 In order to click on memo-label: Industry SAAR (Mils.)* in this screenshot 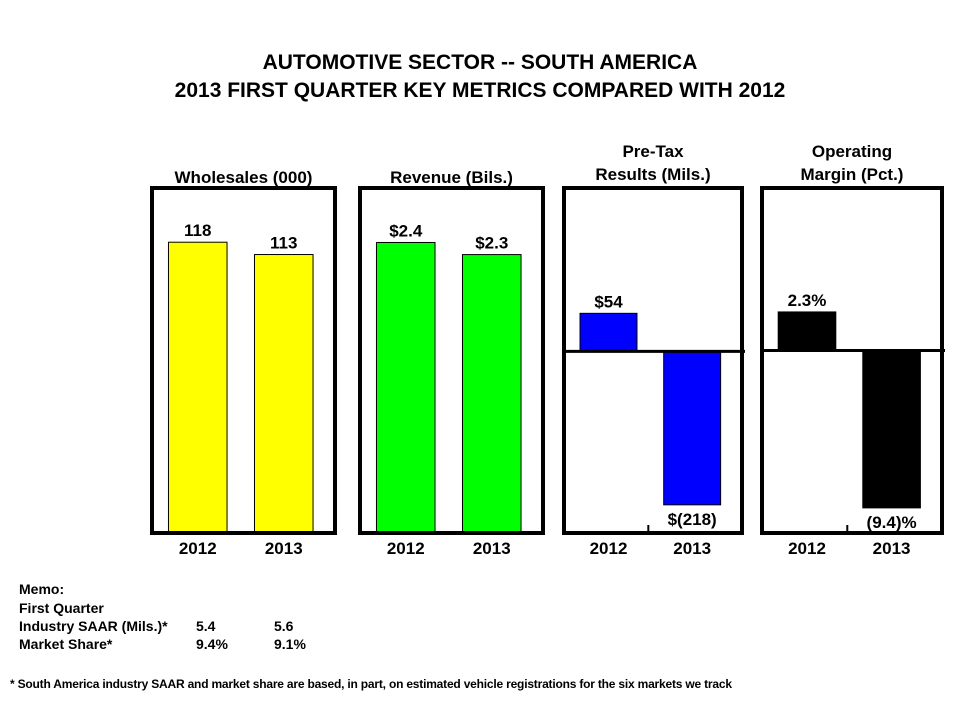, I will do `click(93, 626)`.